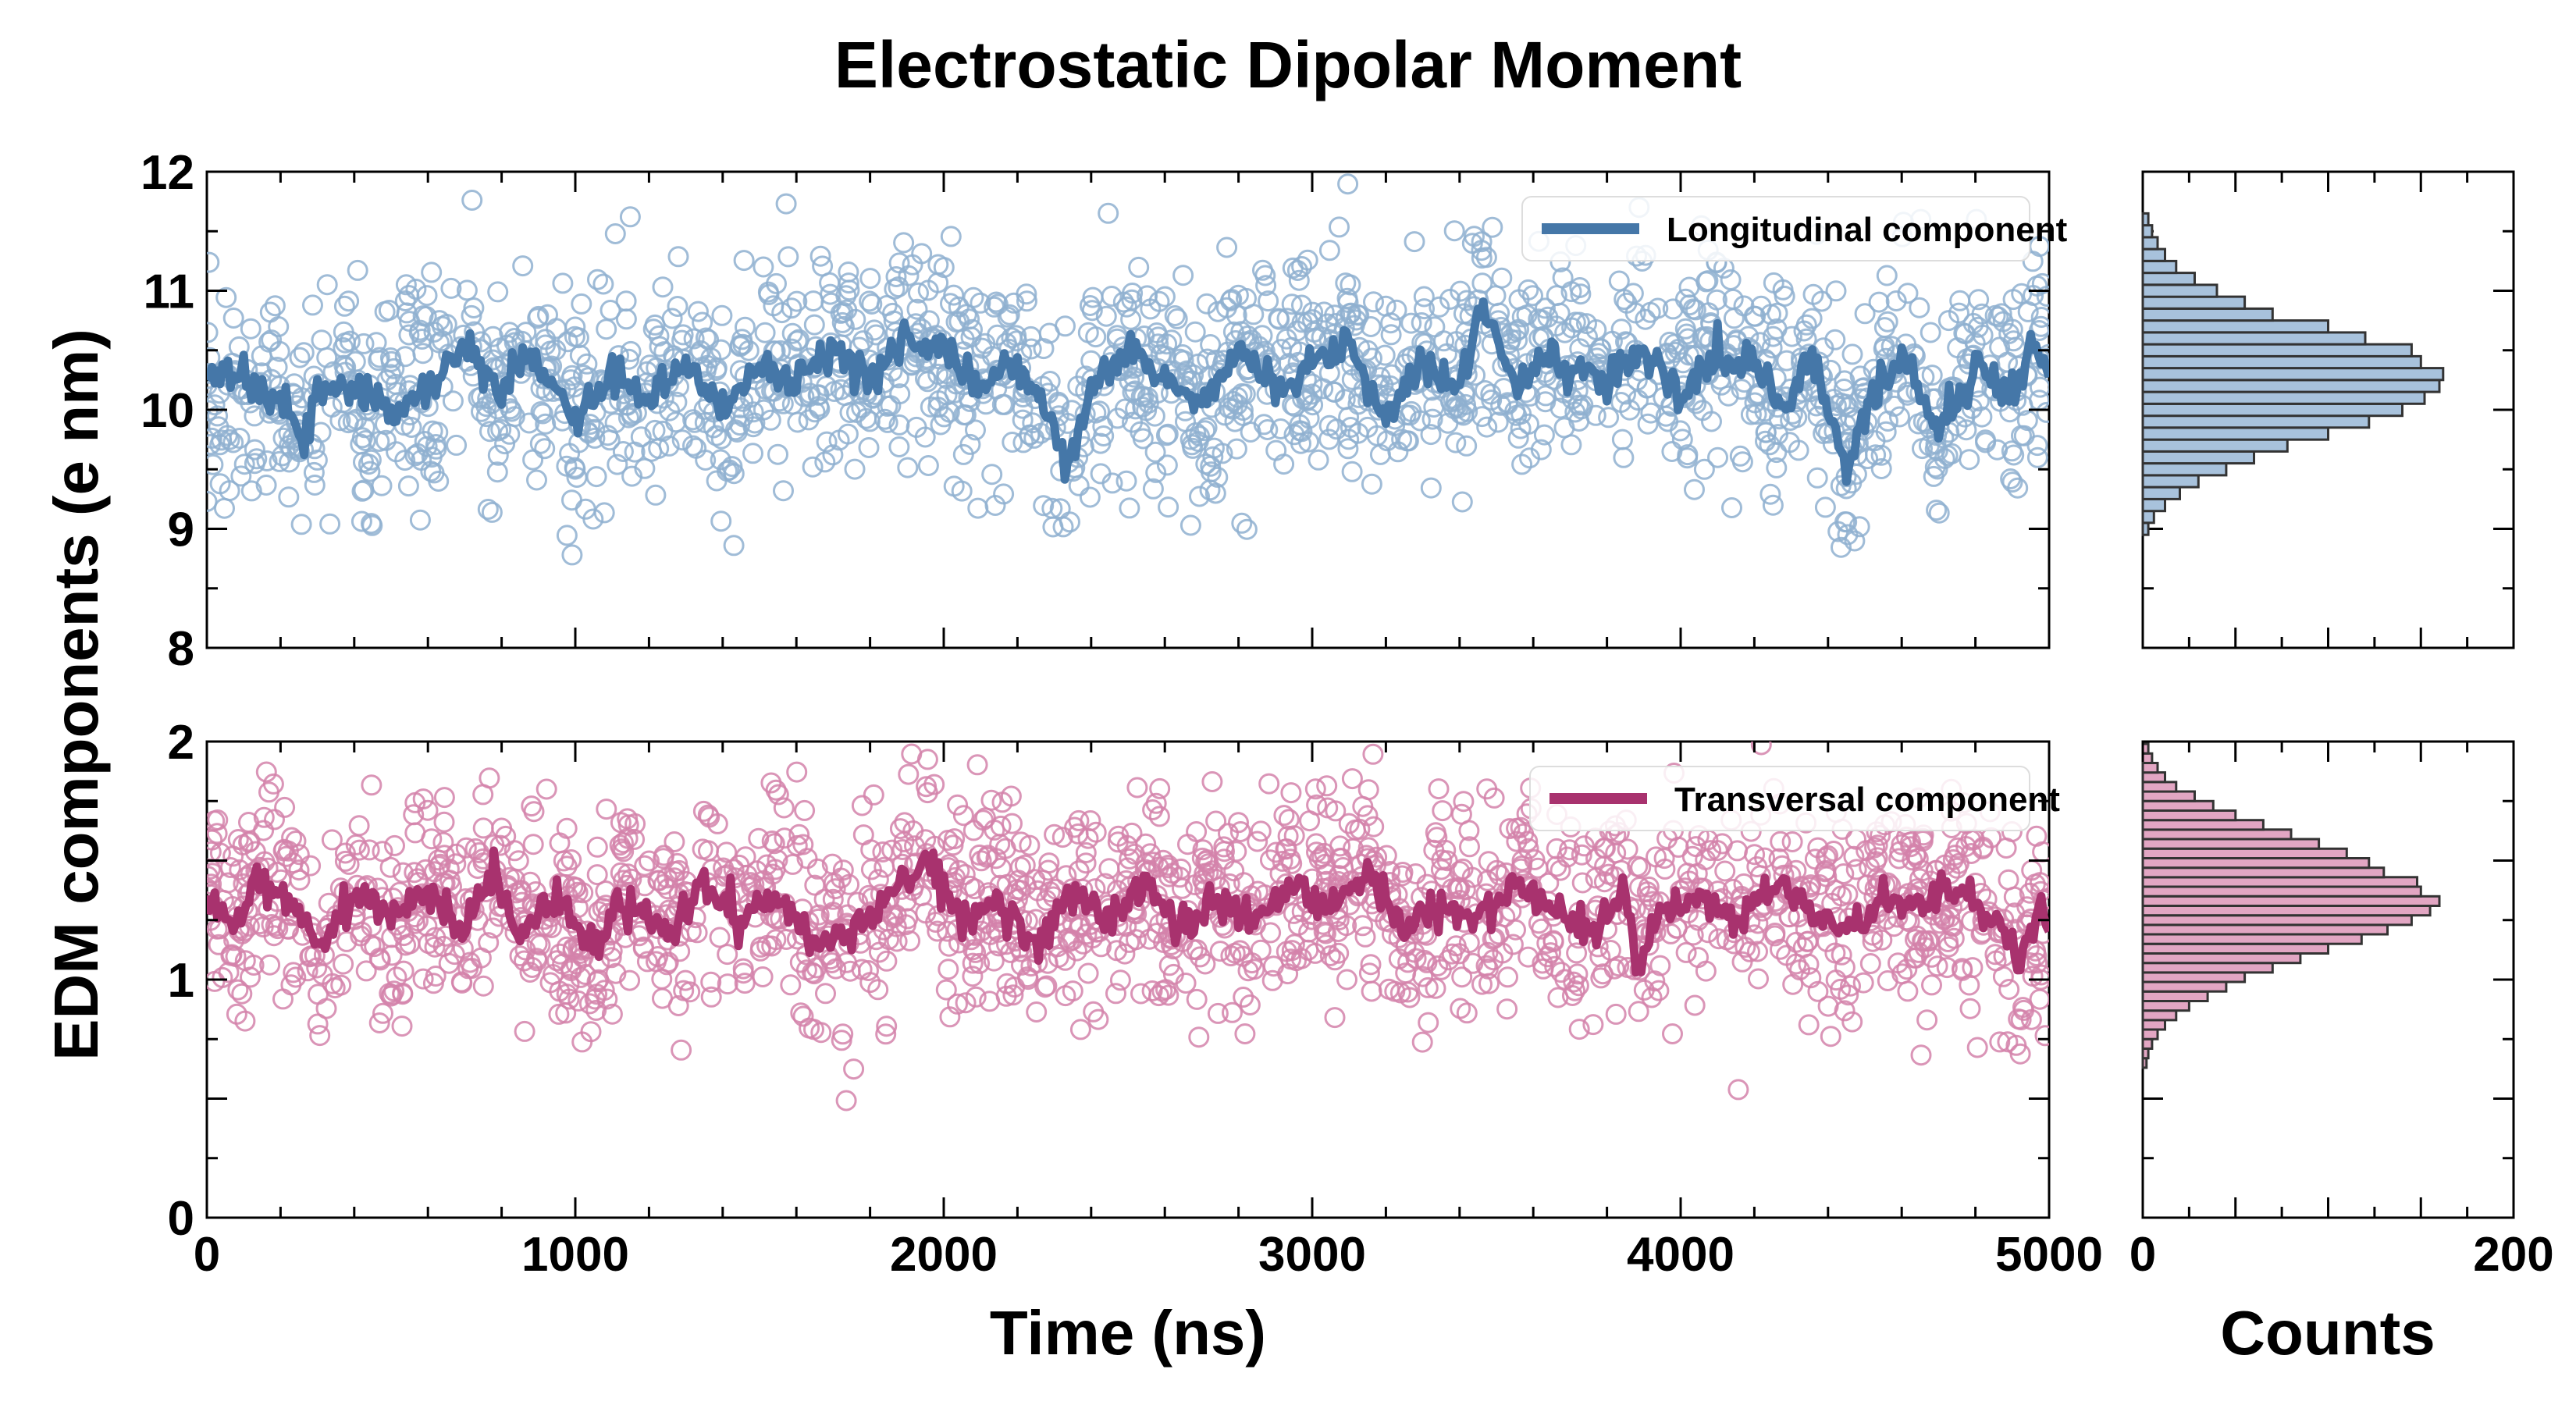 This screenshot has height=1405, width=2576. What do you see at coordinates (168, 292) in the screenshot?
I see `y-tick-label: 11` at bounding box center [168, 292].